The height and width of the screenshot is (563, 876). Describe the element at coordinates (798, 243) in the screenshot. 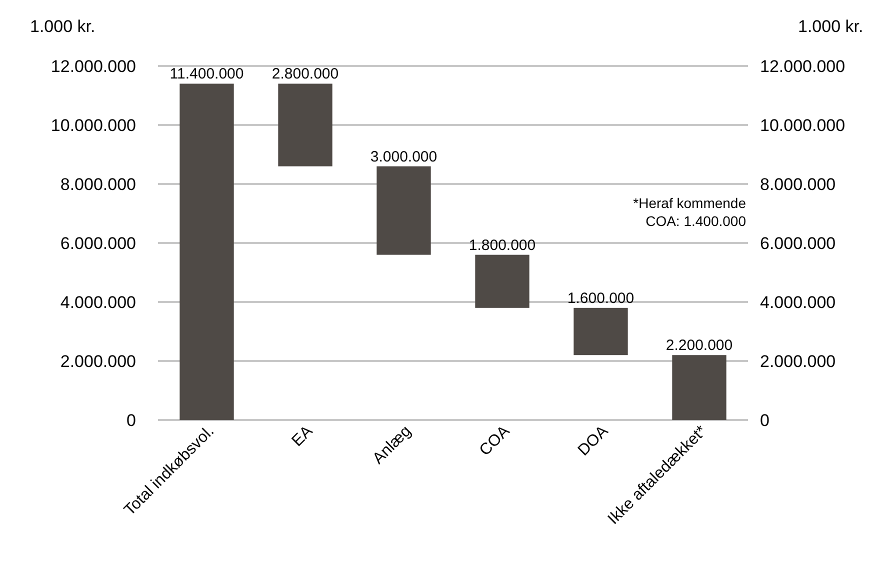

I see `y2-tick-label: 6.000.000` at that location.